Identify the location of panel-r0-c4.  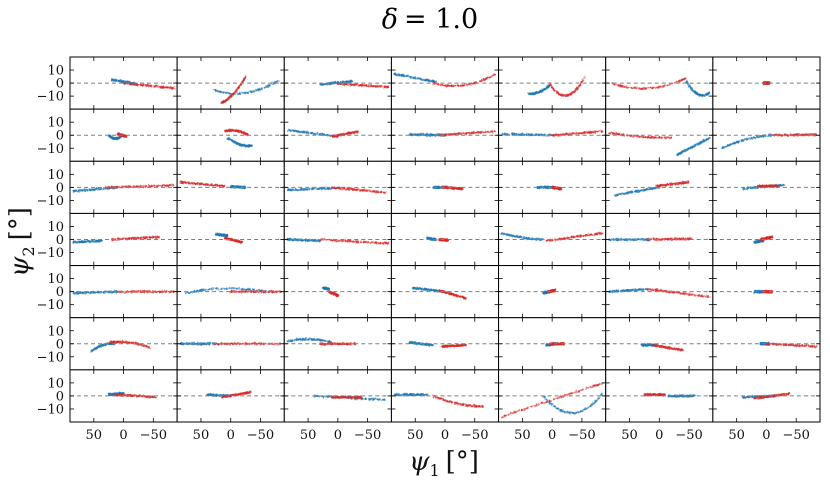
(552, 83).